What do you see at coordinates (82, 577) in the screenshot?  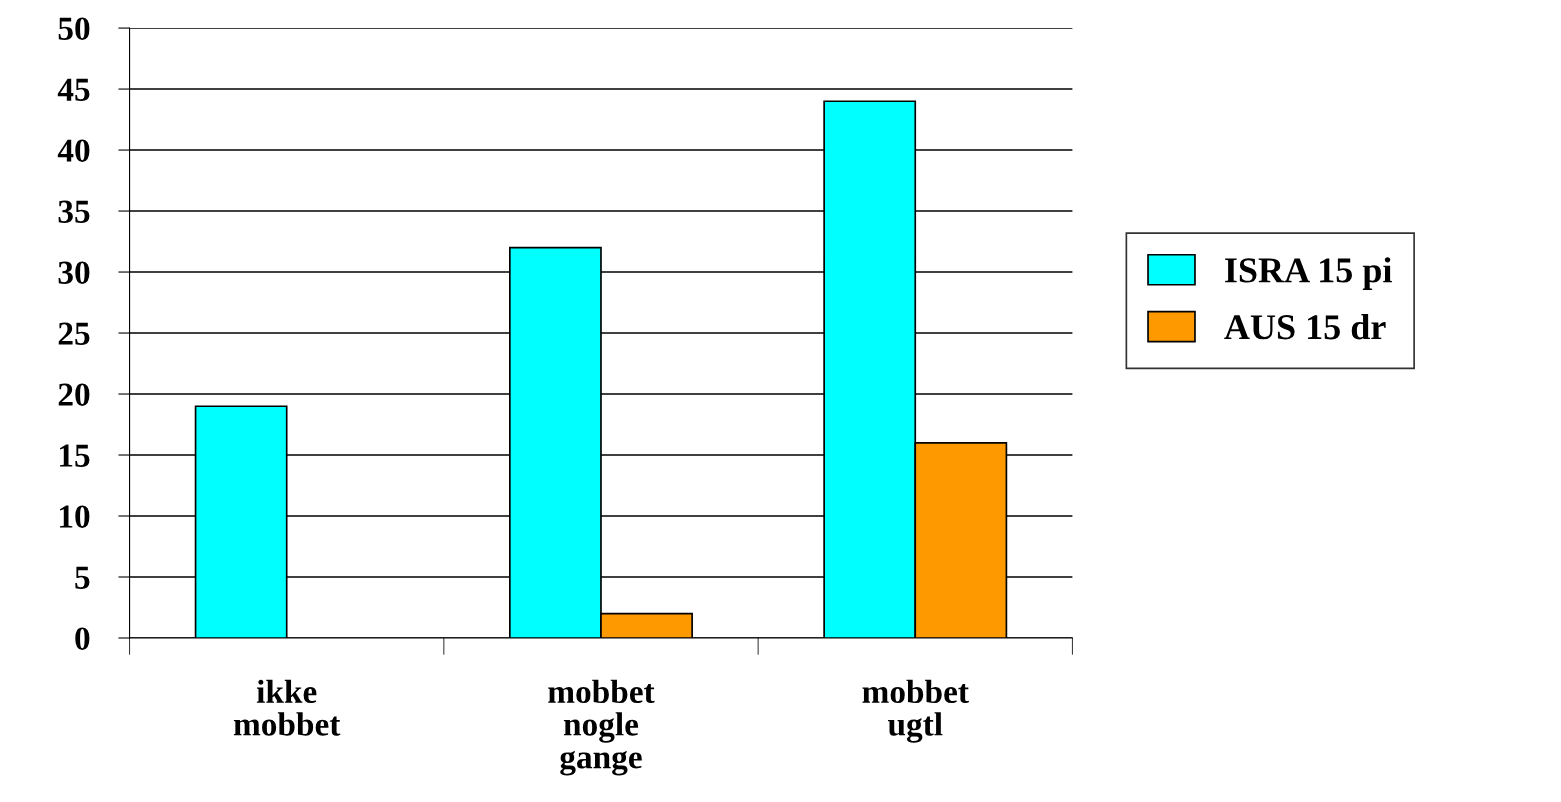 I see `y-tick-label: 5` at bounding box center [82, 577].